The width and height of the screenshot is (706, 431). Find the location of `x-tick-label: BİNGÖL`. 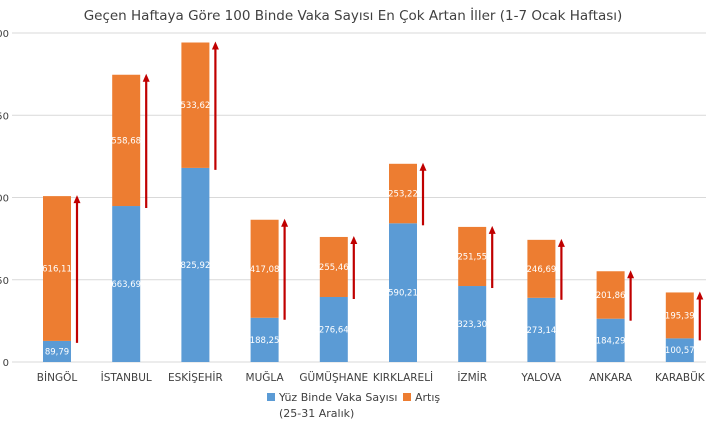

x-tick-label: BİNGÖL is located at coordinates (57, 377).